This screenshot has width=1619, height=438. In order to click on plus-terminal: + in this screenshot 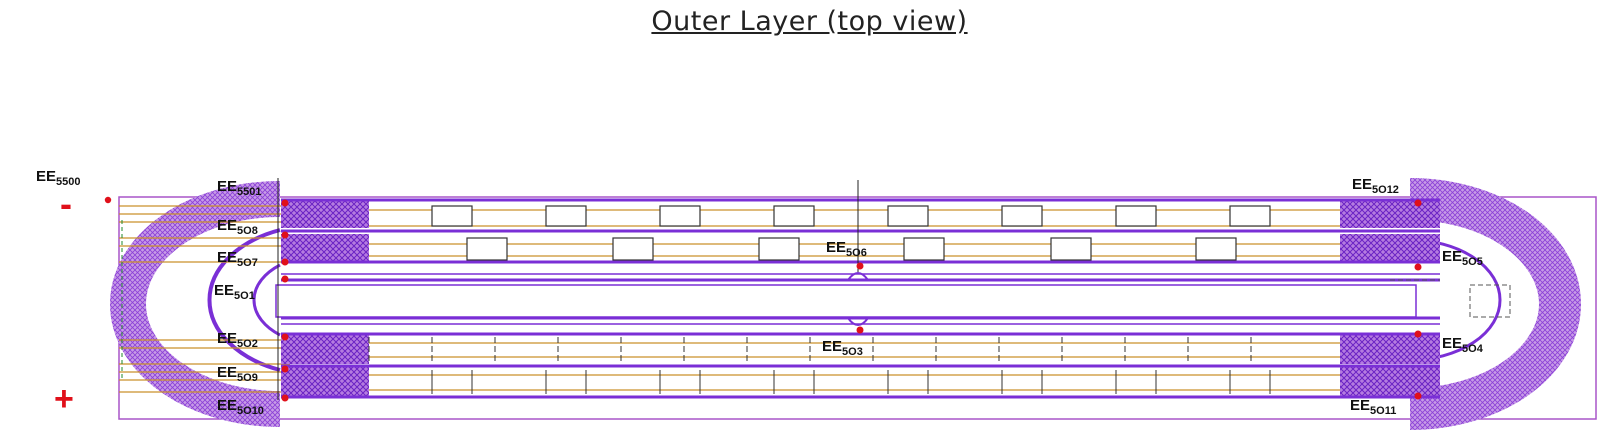, I will do `click(64, 399)`.